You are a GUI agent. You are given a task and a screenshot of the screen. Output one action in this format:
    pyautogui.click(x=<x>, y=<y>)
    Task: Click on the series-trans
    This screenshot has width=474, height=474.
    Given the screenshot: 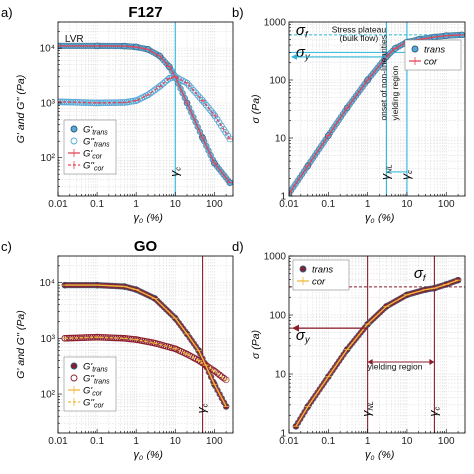 What is the action you would take?
    pyautogui.click(x=377, y=353)
    